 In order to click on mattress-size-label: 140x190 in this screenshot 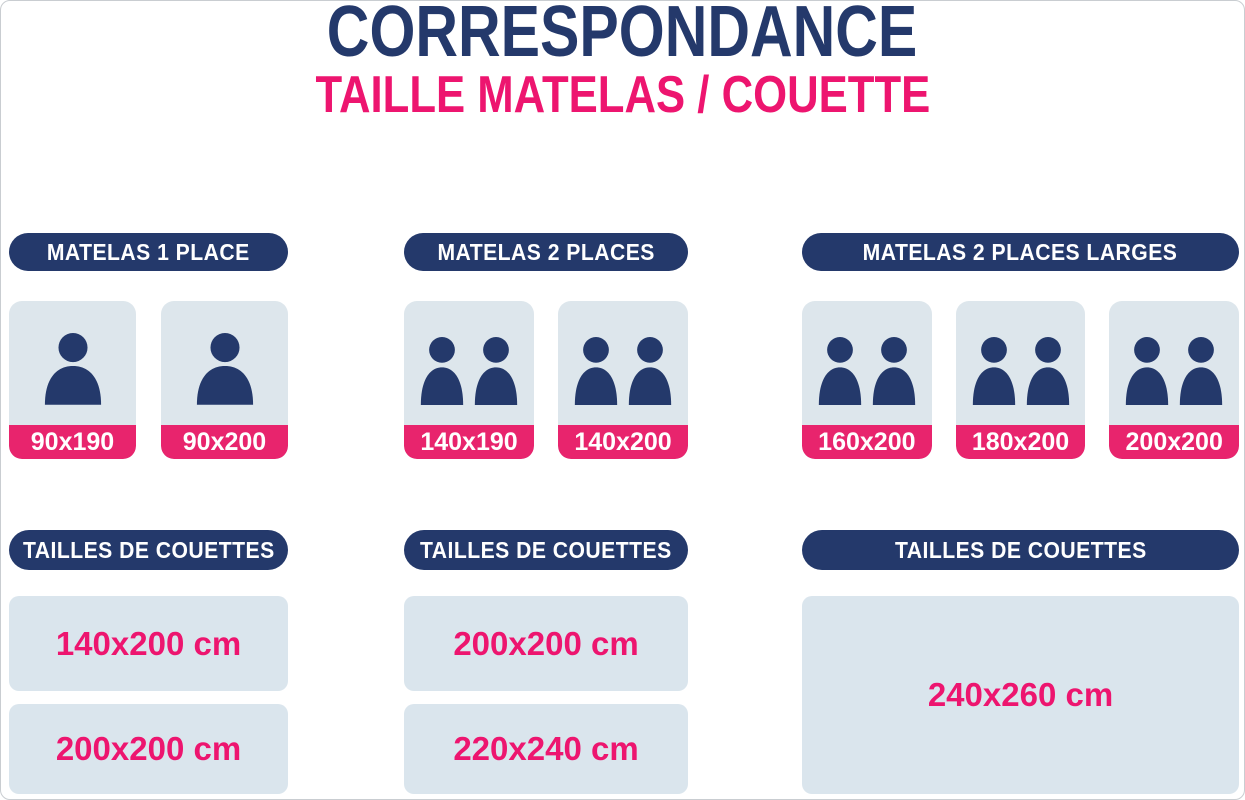, I will do `click(469, 441)`.